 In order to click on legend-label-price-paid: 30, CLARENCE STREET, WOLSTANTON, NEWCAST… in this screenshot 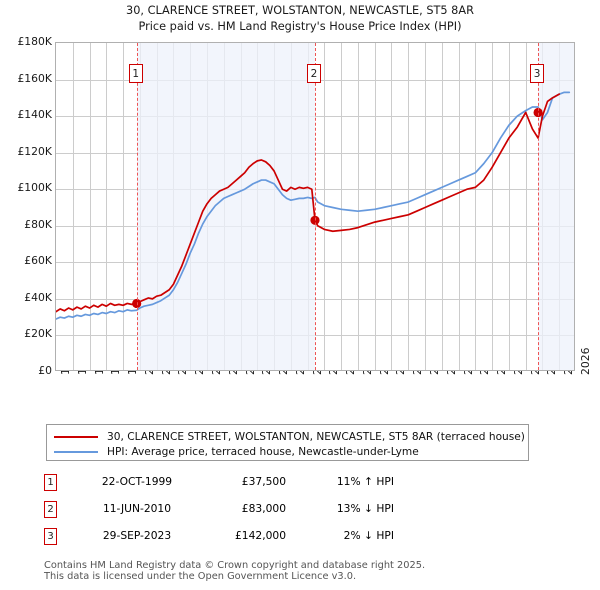, I will do `click(316, 436)`.